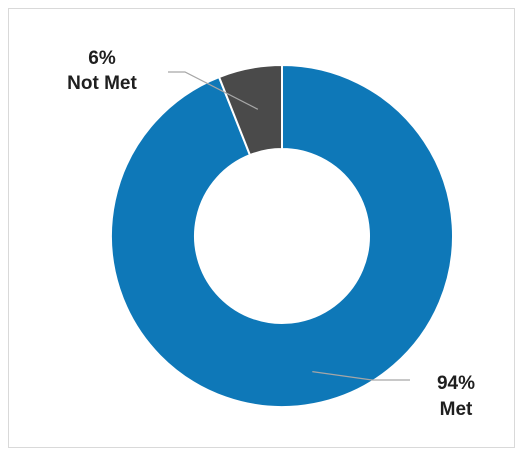 The image size is (525, 457). I want to click on data-label-not-met-percent: 6%, so click(102, 58).